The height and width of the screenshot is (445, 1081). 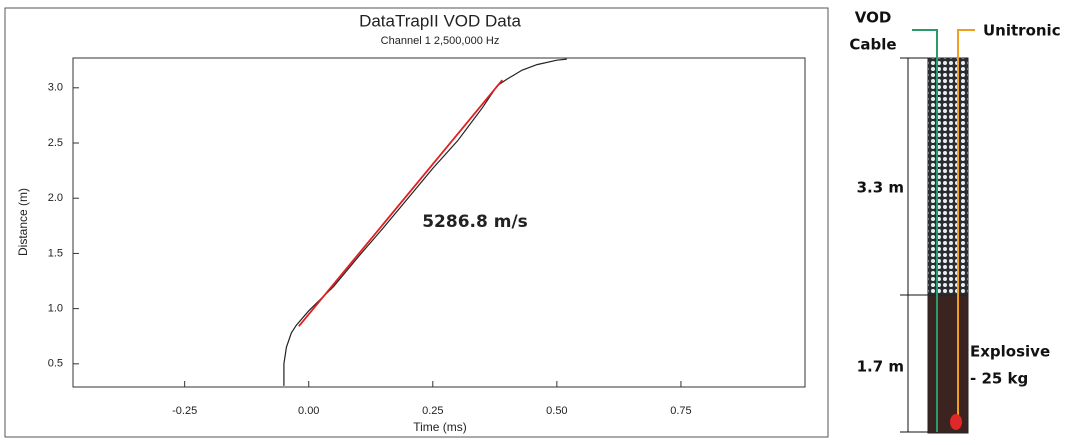 What do you see at coordinates (308, 411) in the screenshot?
I see `x-tick-label: 0.00` at bounding box center [308, 411].